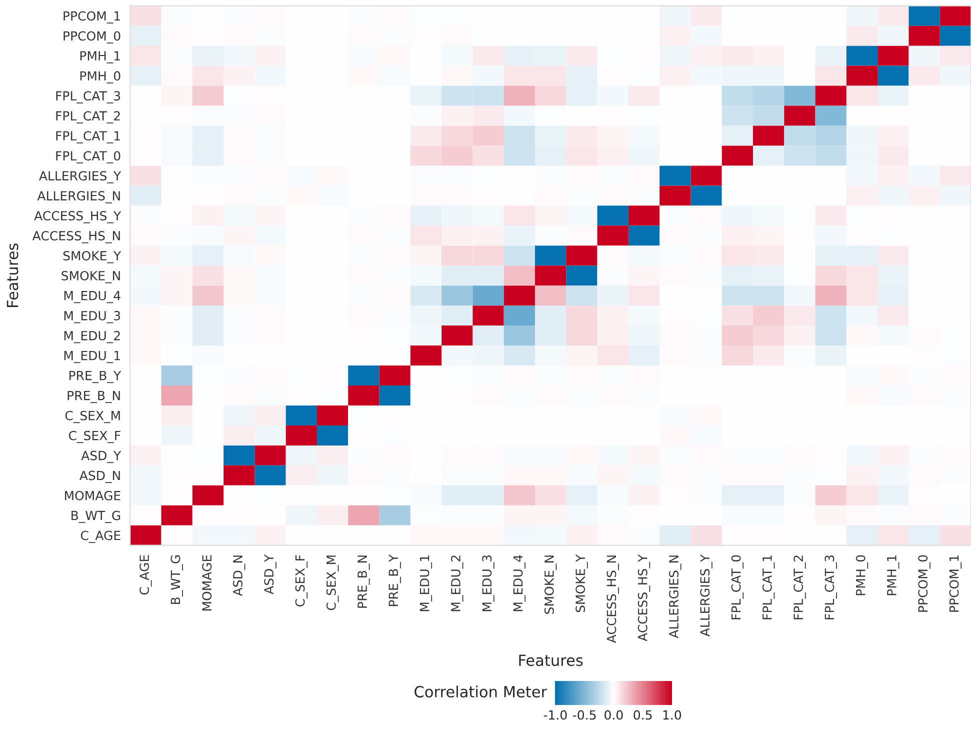 The image size is (971, 733). I want to click on color-bar-label: 0.0, so click(613, 715).